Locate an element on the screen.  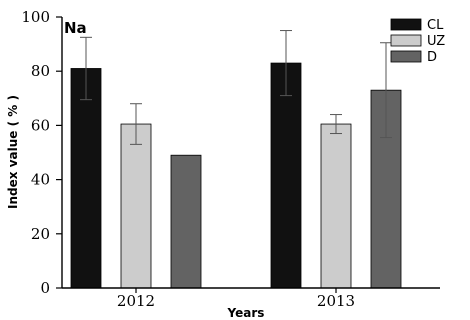
x-axis-title: Years is located at coordinates (246, 313).